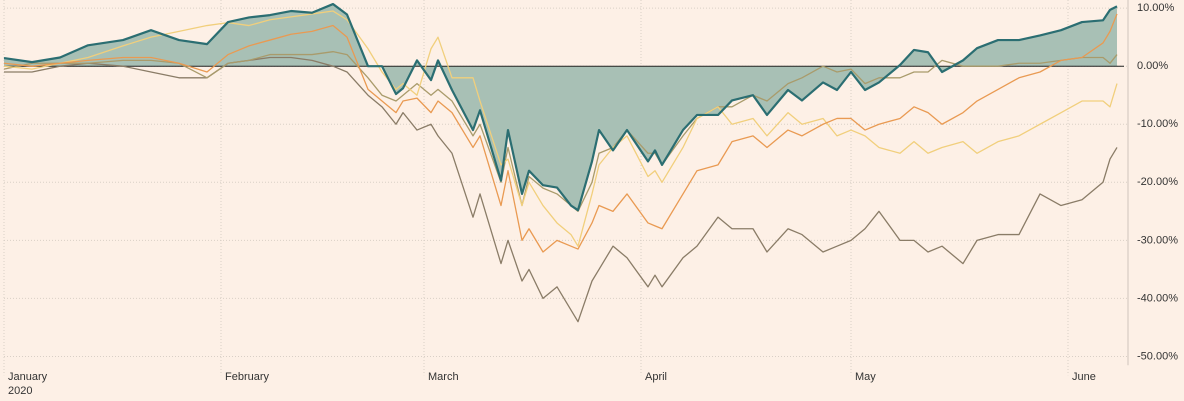 This screenshot has width=1184, height=401. What do you see at coordinates (865, 377) in the screenshot?
I see `x-tick-label: May` at bounding box center [865, 377].